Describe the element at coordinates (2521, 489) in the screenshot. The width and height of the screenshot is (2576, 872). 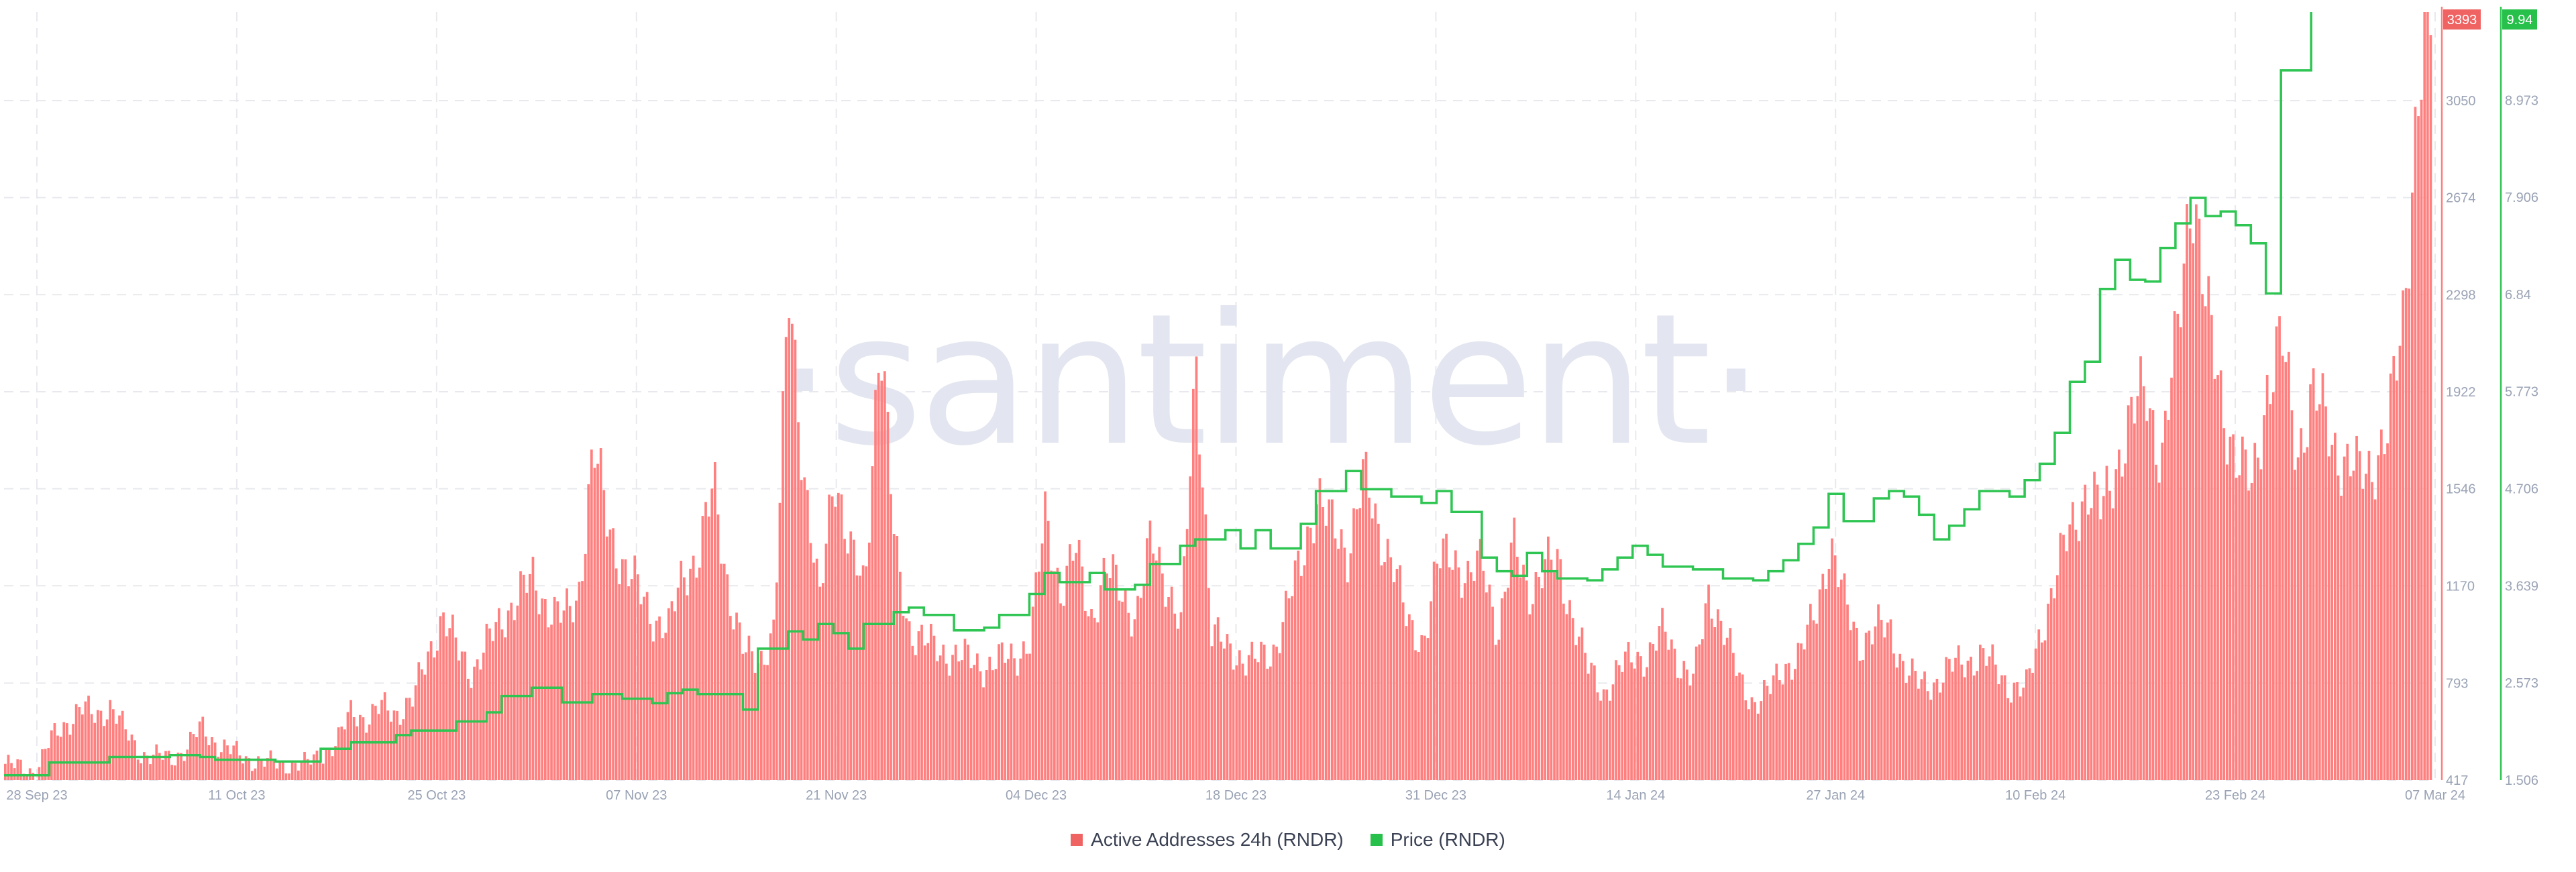
I see `right-axis-tick: 4.706` at that location.